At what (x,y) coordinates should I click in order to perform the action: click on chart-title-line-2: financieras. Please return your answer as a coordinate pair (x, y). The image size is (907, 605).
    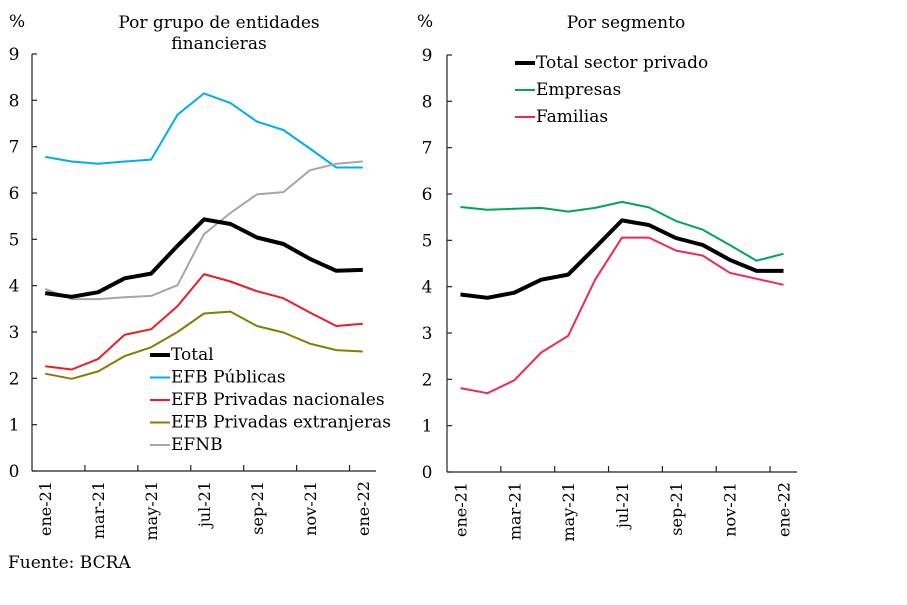
    Looking at the image, I should click on (218, 44).